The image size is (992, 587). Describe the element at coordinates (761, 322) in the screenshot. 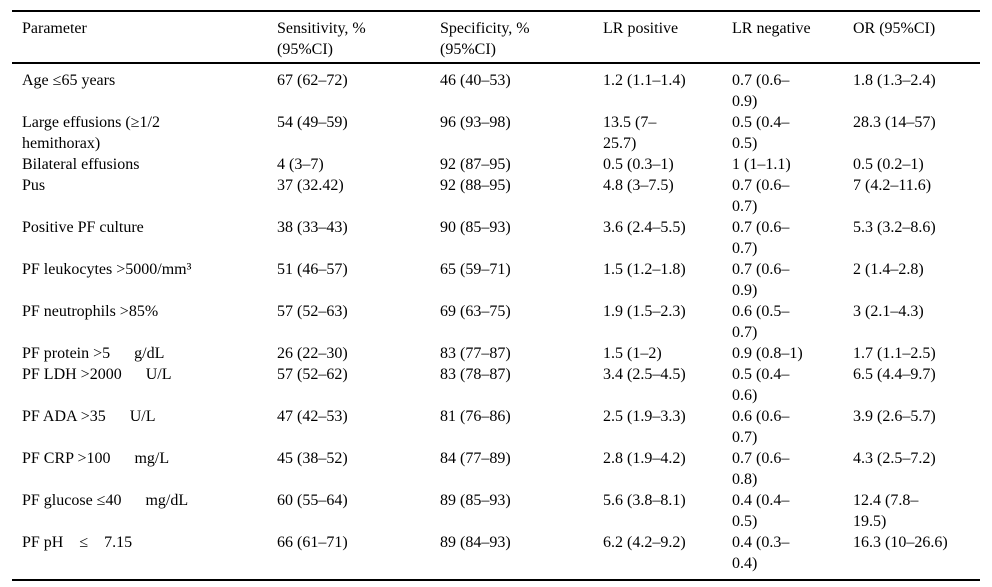

I see `cell-lr-negative: 0.6 (0.5– 0.7)` at that location.